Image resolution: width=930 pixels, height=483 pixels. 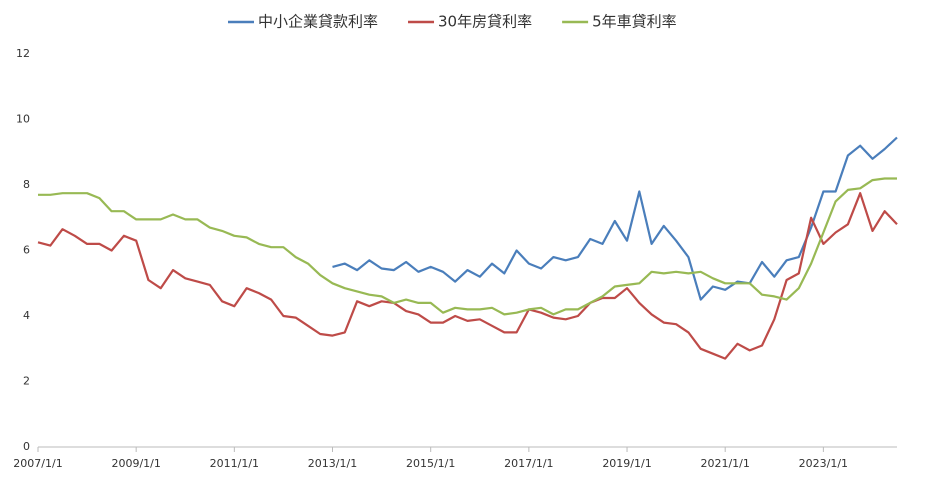 What do you see at coordinates (430, 463) in the screenshot?
I see `x-tick-label: 2015/1/1` at bounding box center [430, 463].